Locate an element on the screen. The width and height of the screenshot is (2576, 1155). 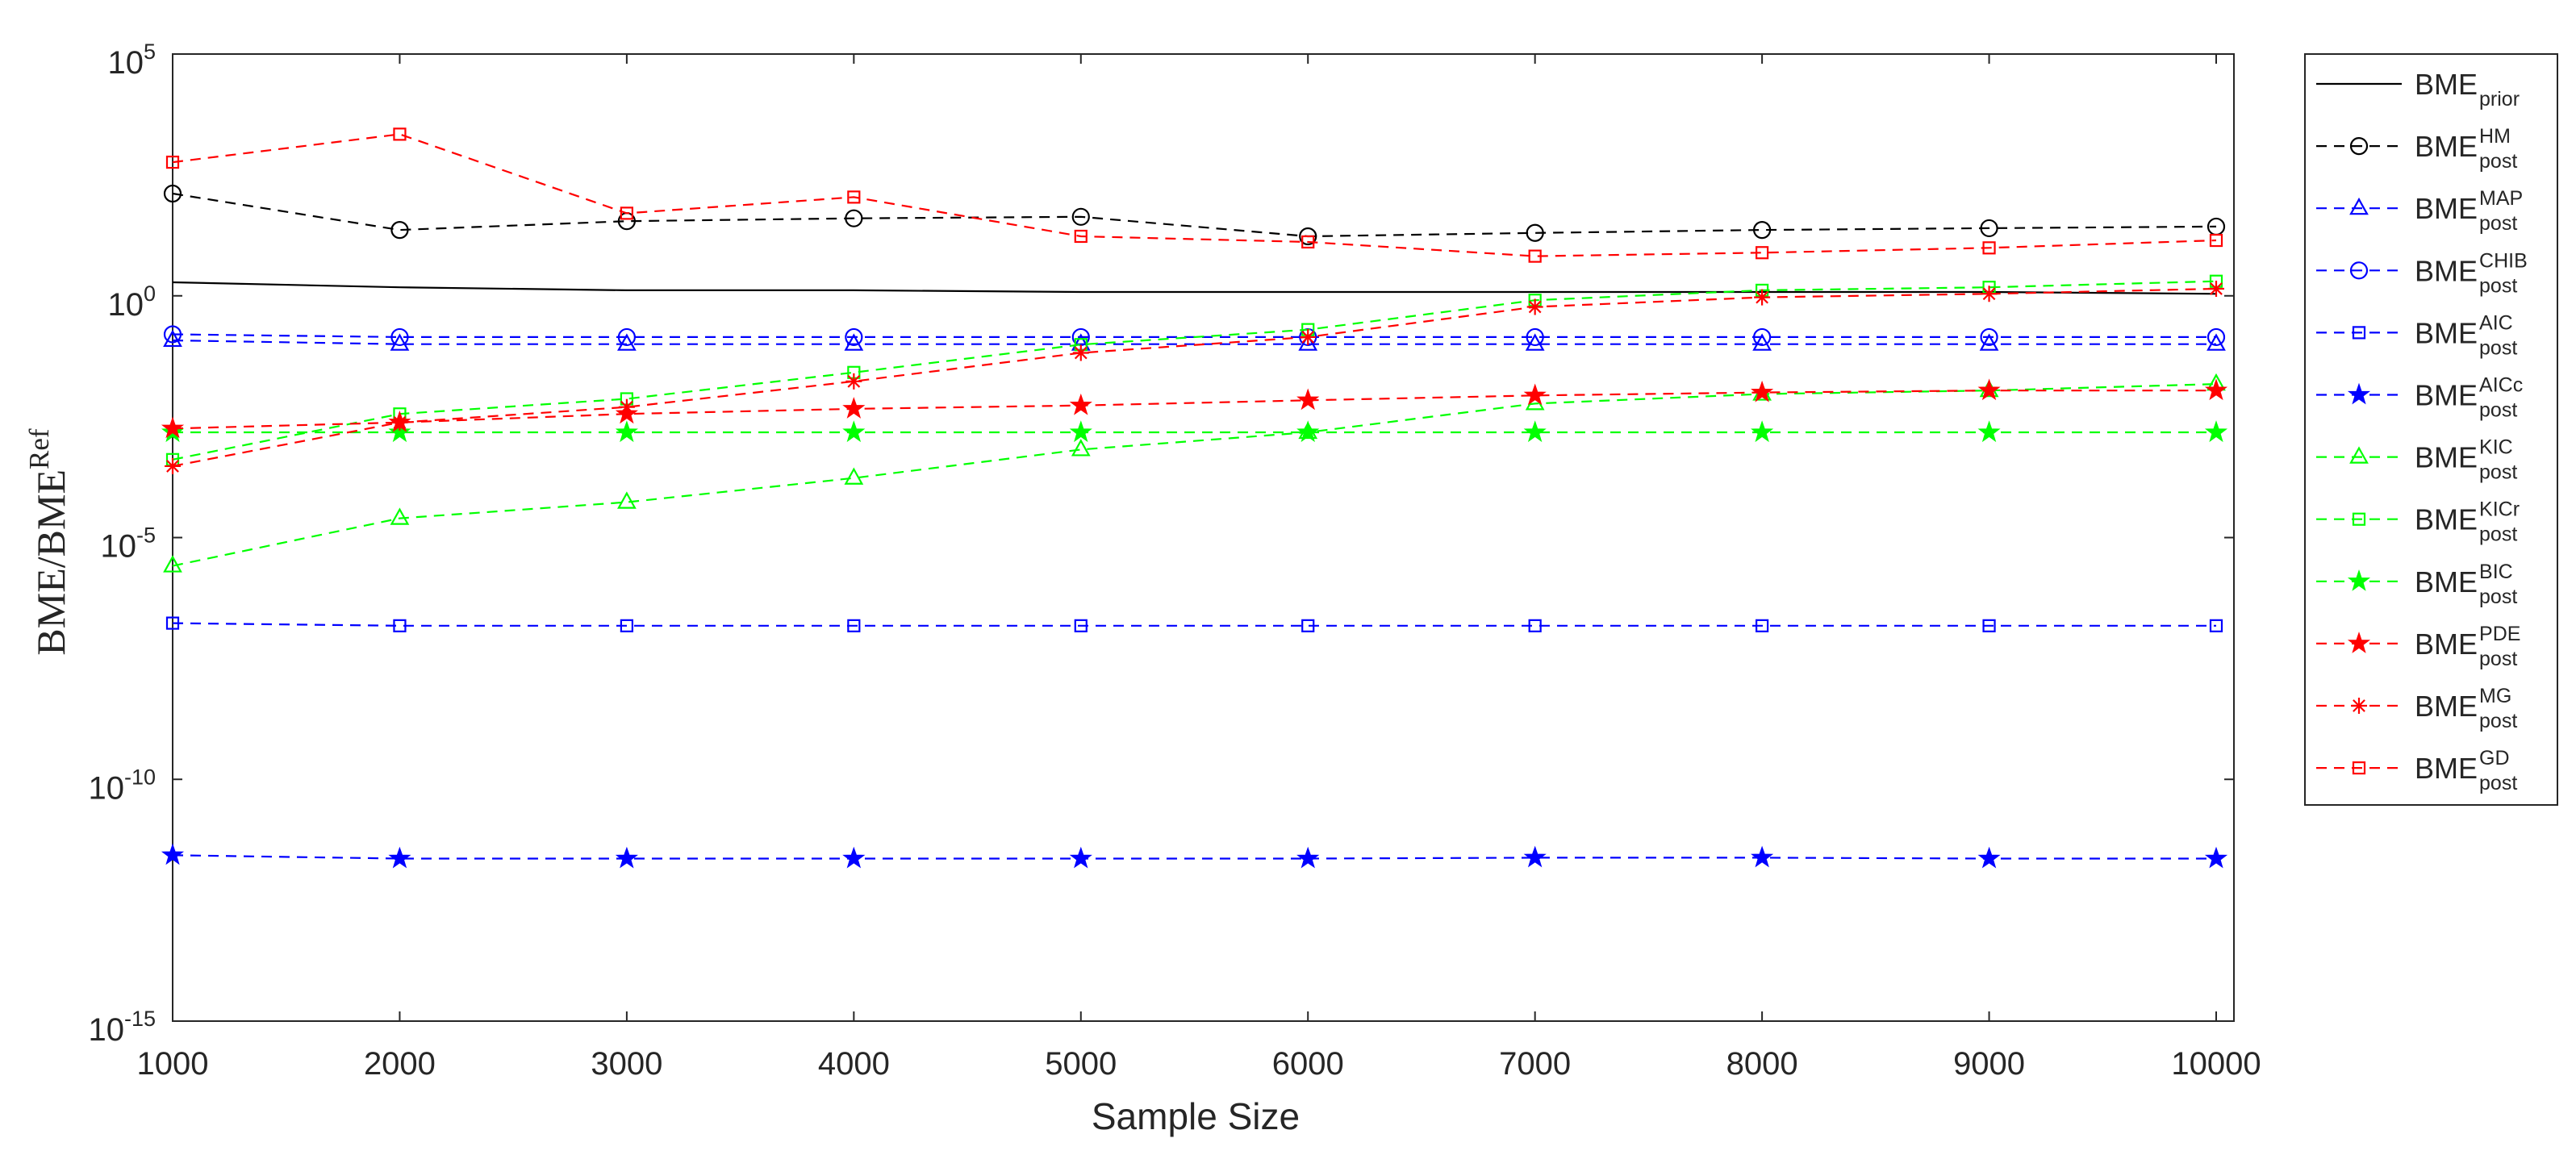
x-tick-label: 4000 is located at coordinates (854, 1064).